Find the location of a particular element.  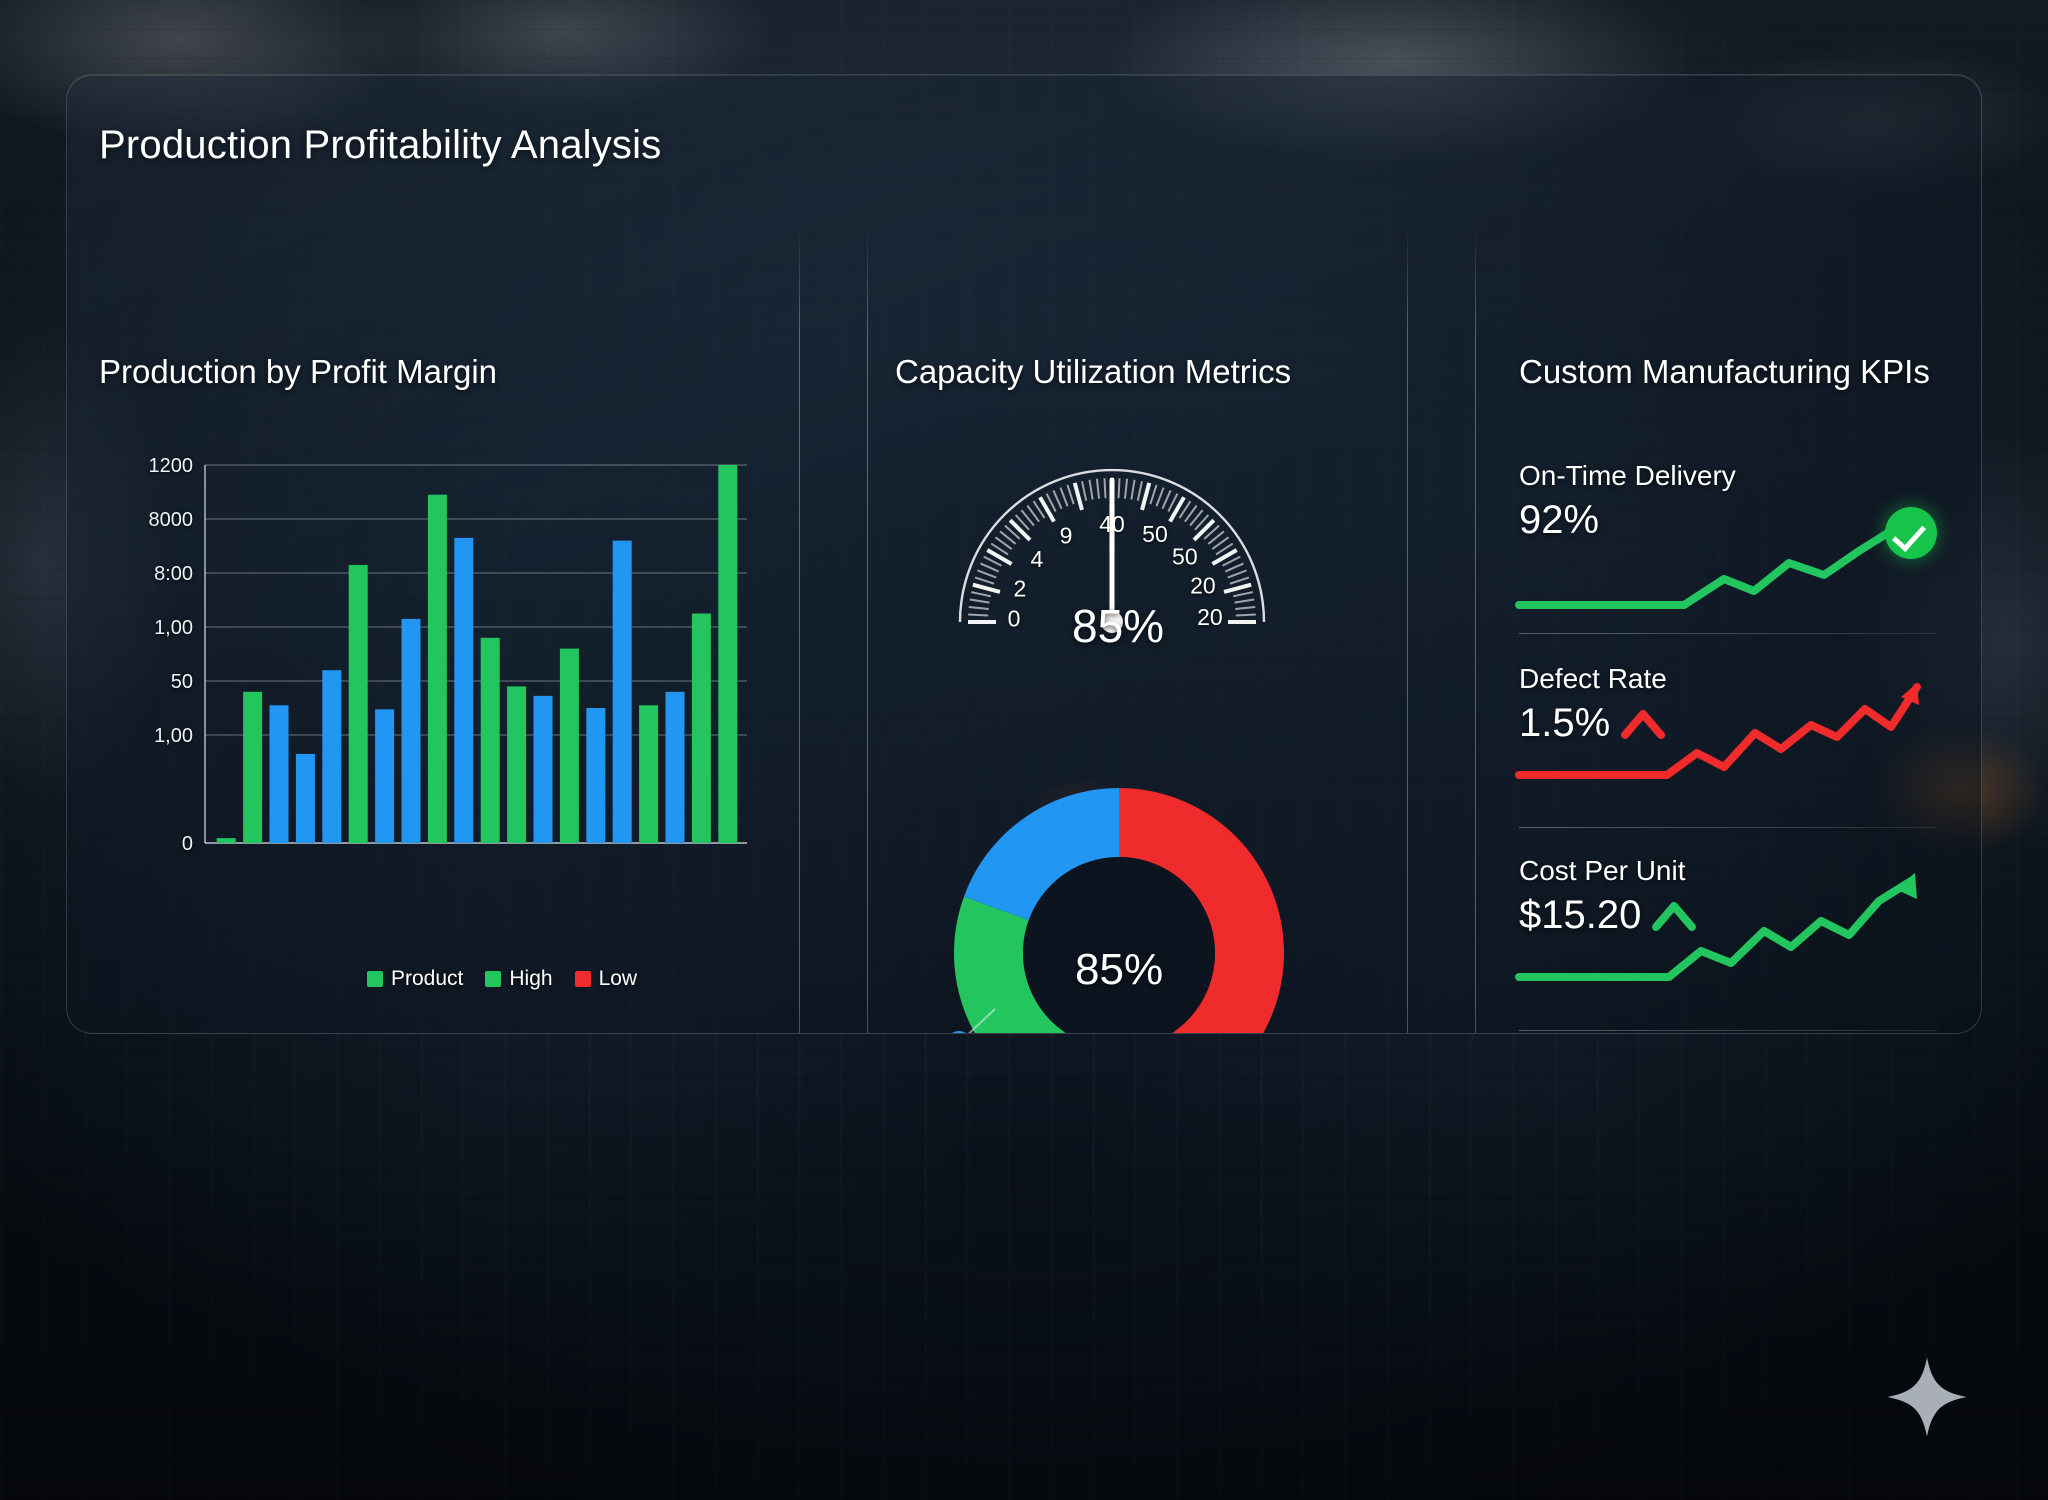

kpi-value: $15.20 is located at coordinates (1580, 915).